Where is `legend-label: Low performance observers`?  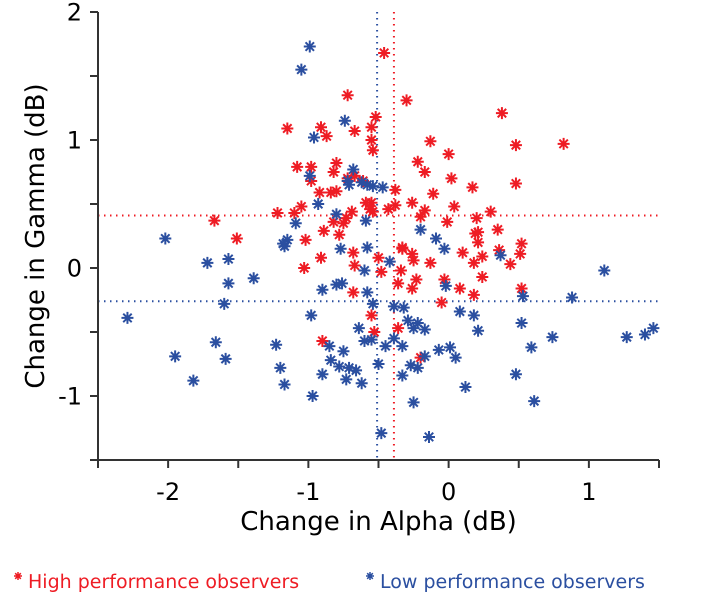 legend-label: Low performance observers is located at coordinates (512, 582).